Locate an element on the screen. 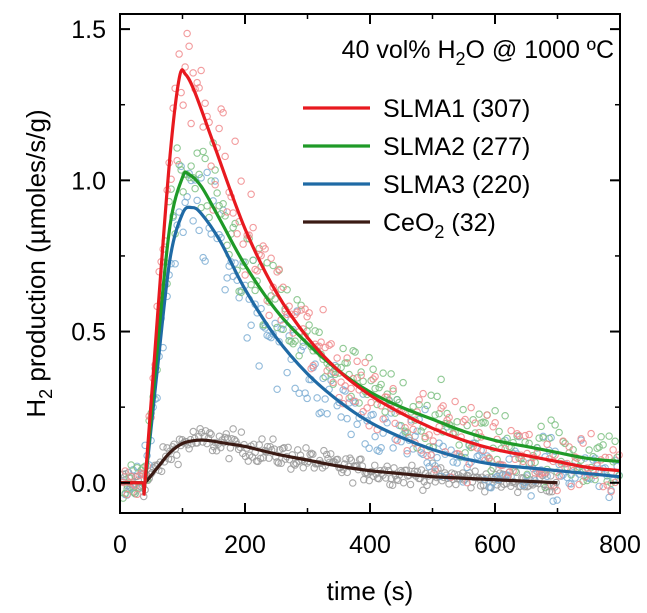 The height and width of the screenshot is (613, 647). x-tick-label: 800 is located at coordinates (620, 545).